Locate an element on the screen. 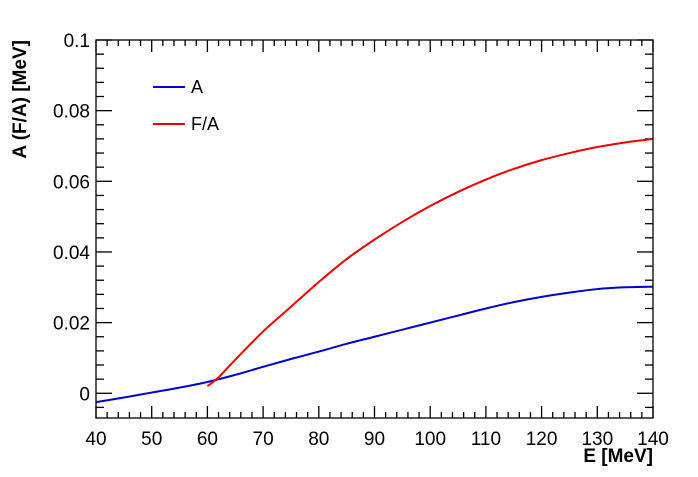 This screenshot has width=698, height=477. x-tick-label: 110 is located at coordinates (486, 439).